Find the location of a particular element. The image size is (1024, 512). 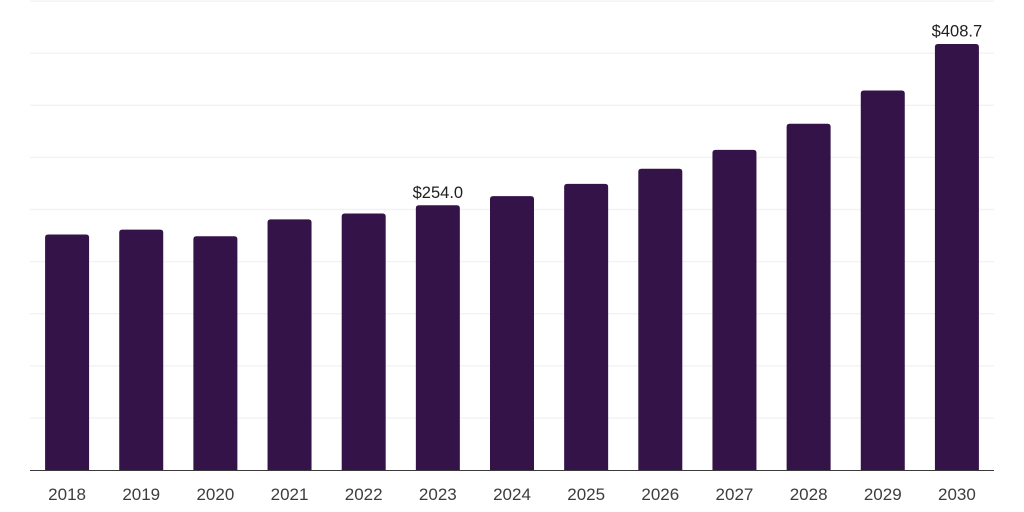

svg-text: 2026 is located at coordinates (660, 494).